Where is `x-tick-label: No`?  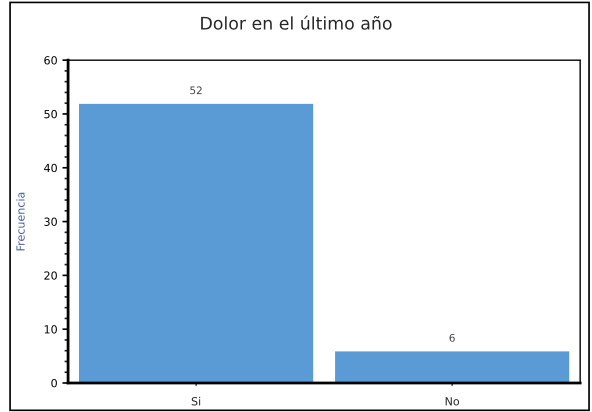
x-tick-label: No is located at coordinates (453, 401).